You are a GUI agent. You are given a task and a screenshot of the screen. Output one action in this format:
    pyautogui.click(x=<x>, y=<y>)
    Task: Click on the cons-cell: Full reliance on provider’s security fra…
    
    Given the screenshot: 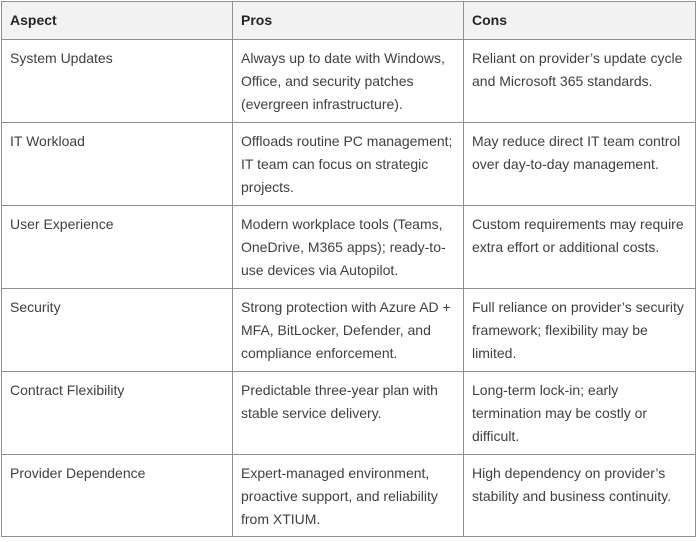 What is the action you would take?
    pyautogui.click(x=579, y=330)
    